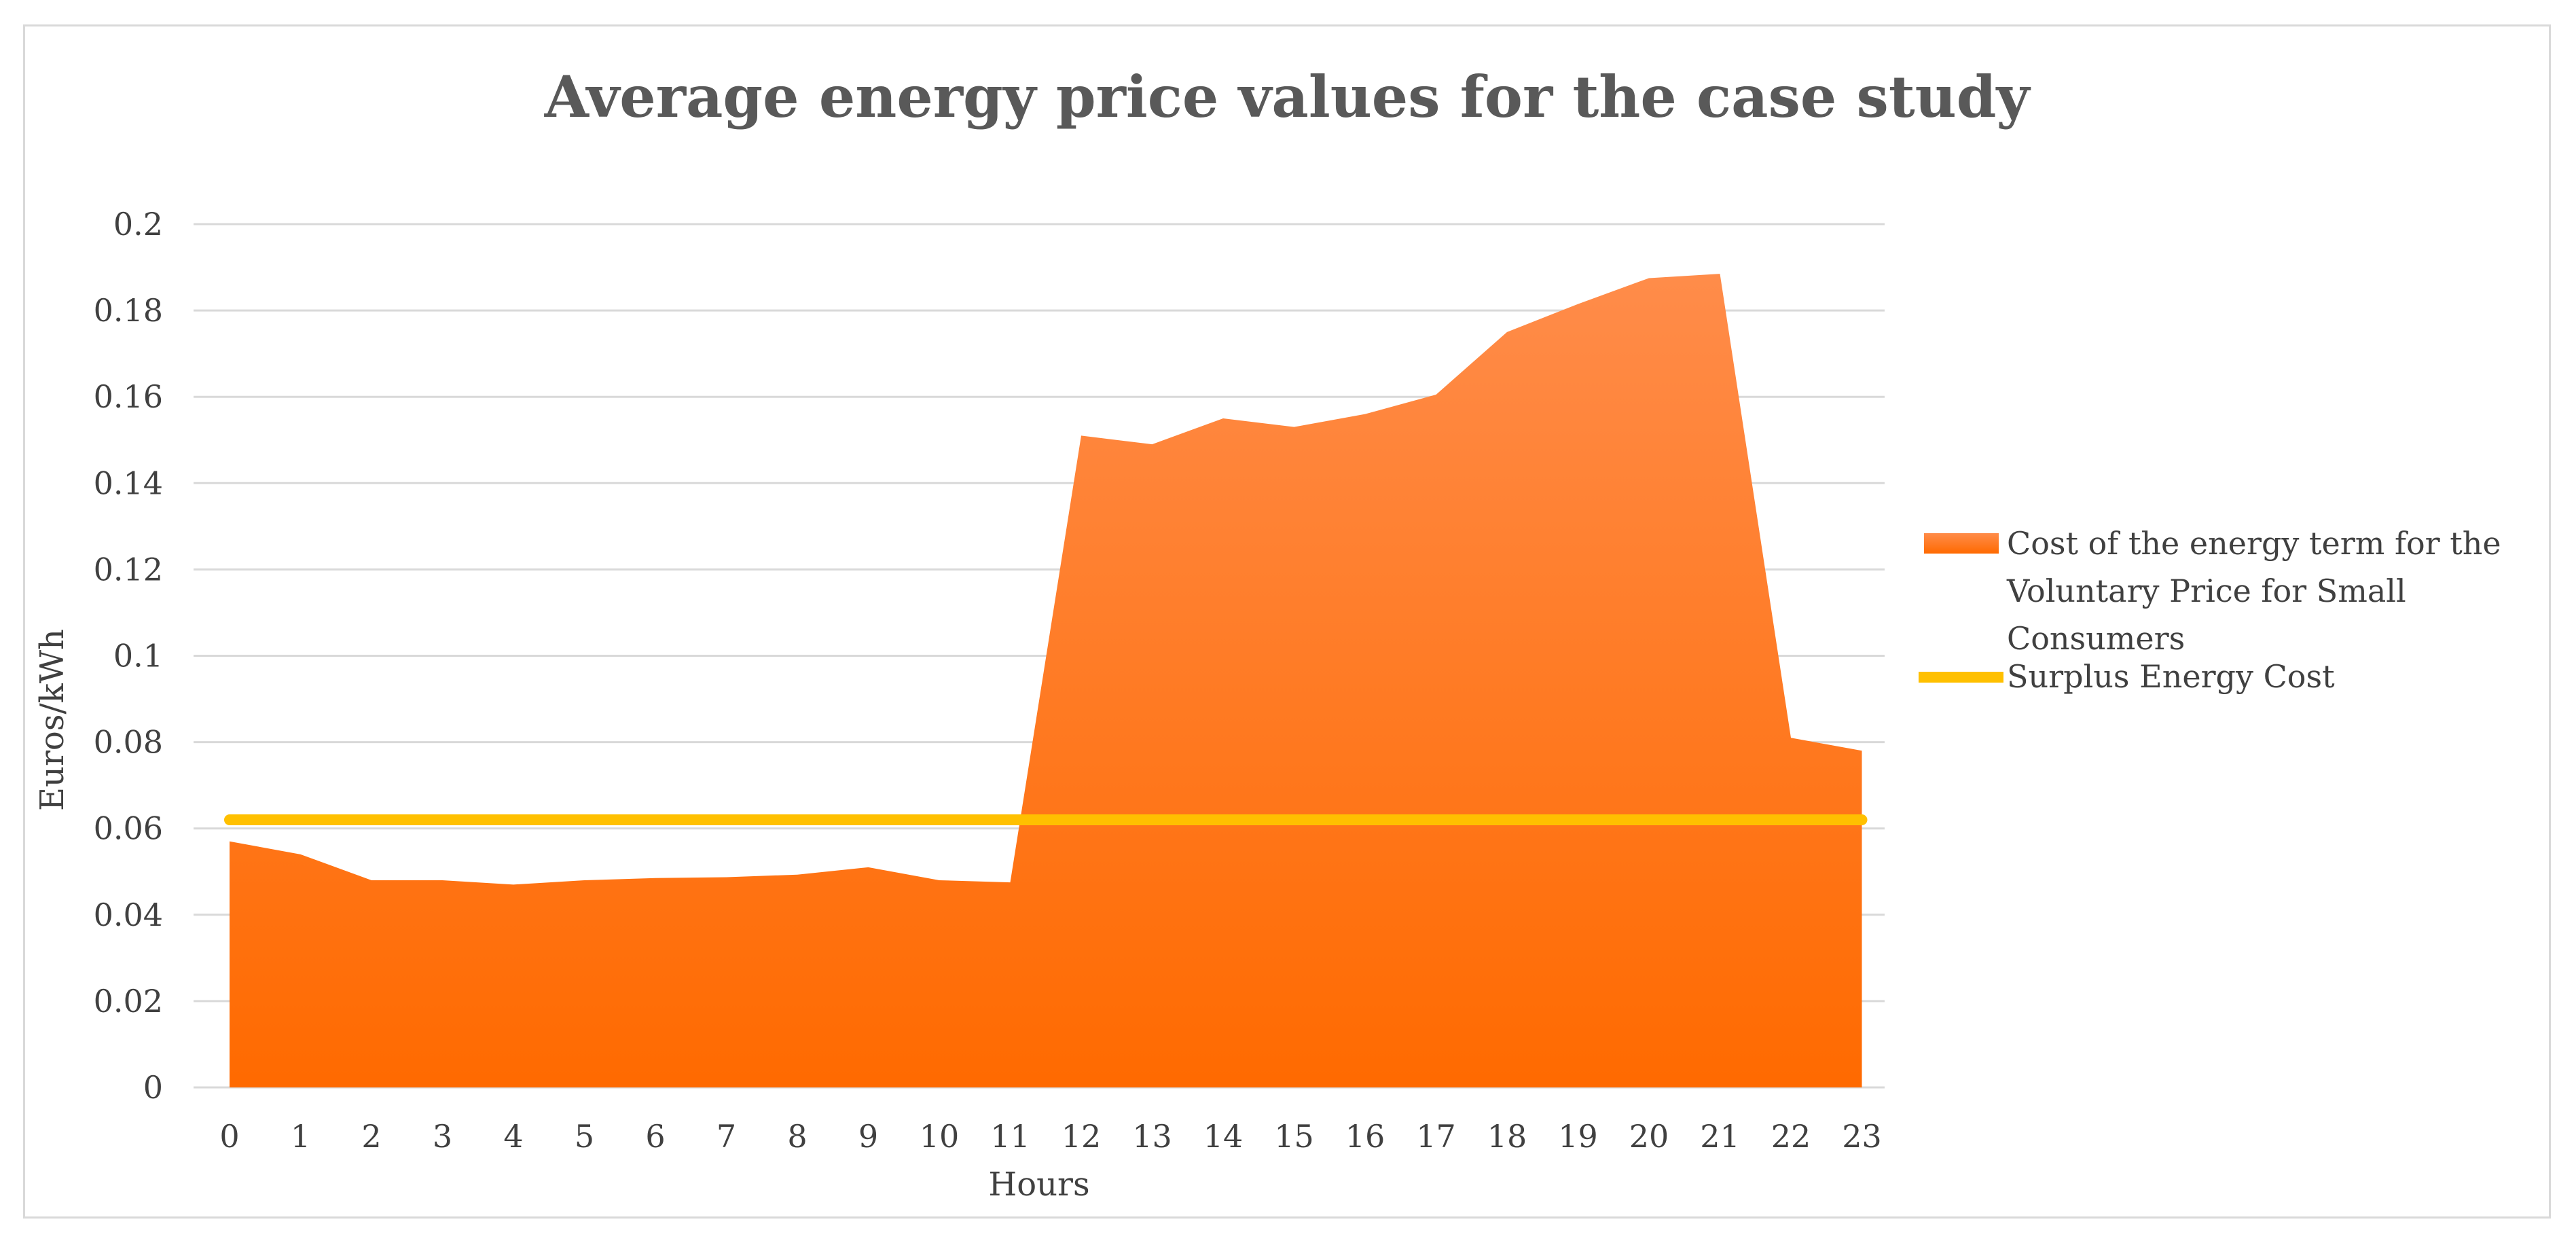 This screenshot has height=1245, width=2576. What do you see at coordinates (868, 1136) in the screenshot?
I see `x-tick-label: 9` at bounding box center [868, 1136].